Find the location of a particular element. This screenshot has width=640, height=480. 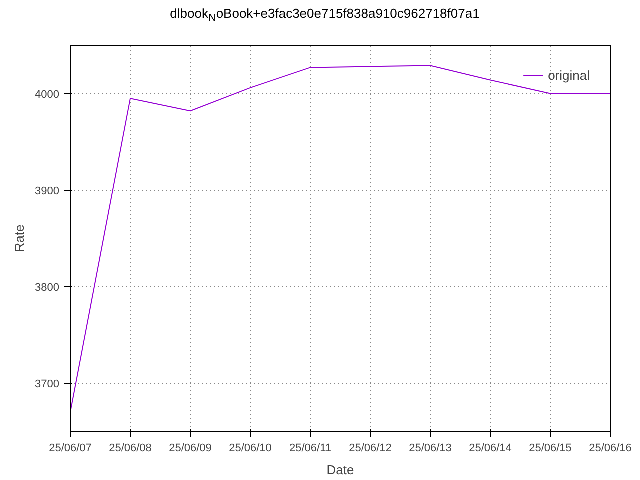

x-tick-label: 25/06/13 is located at coordinates (430, 448).